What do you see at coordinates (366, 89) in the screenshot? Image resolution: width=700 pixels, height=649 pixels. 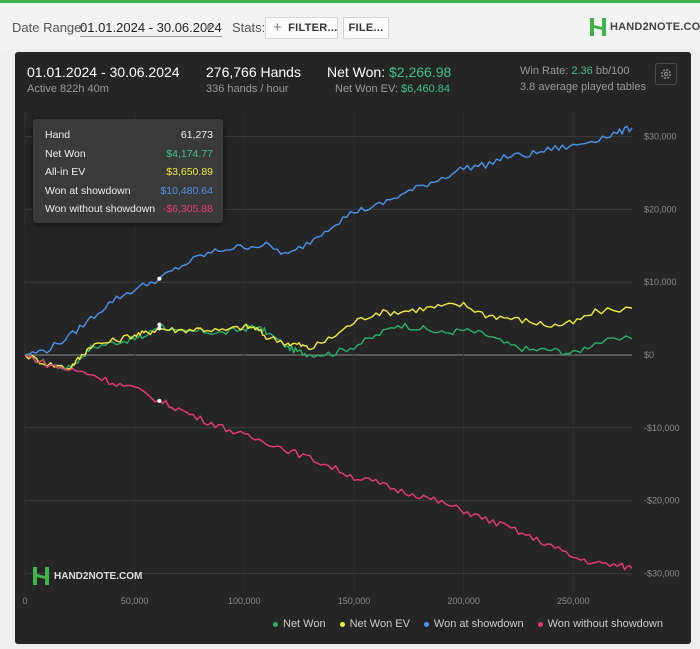 I see `net-won-ev-label: Net Won EV:` at bounding box center [366, 89].